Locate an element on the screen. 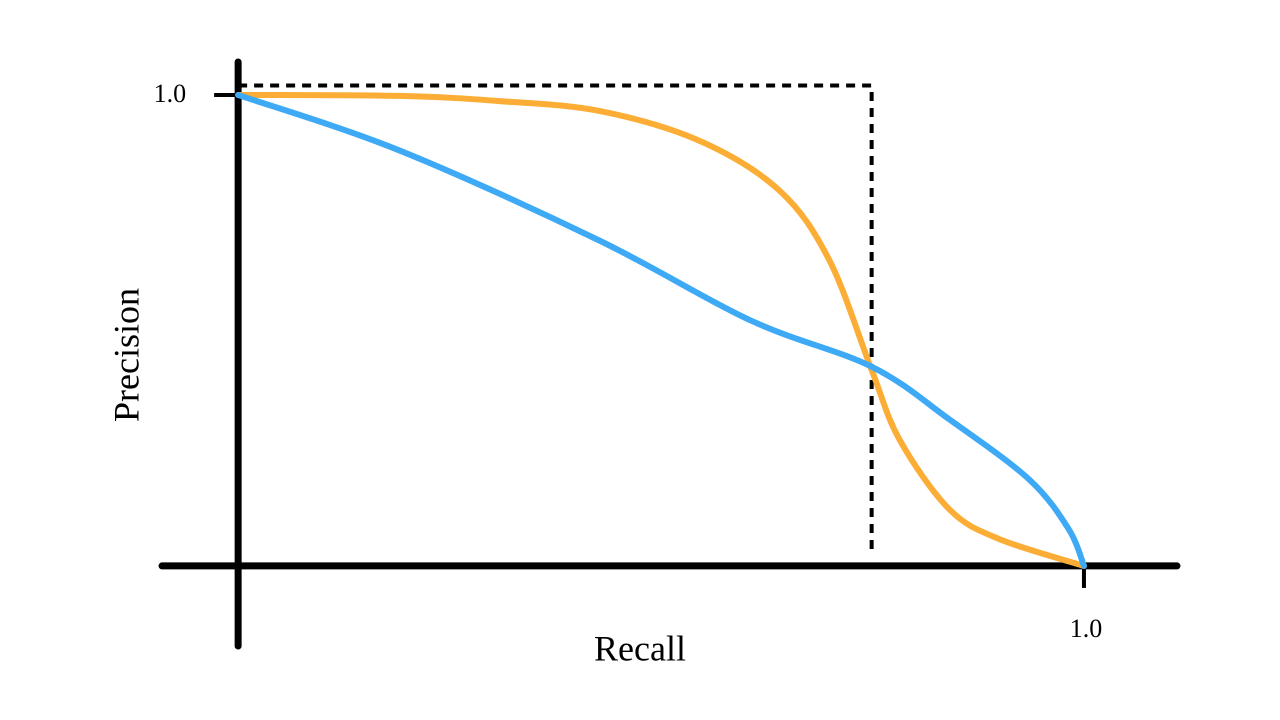 The height and width of the screenshot is (720, 1280). y-tick-label: 1.0 is located at coordinates (170, 93).